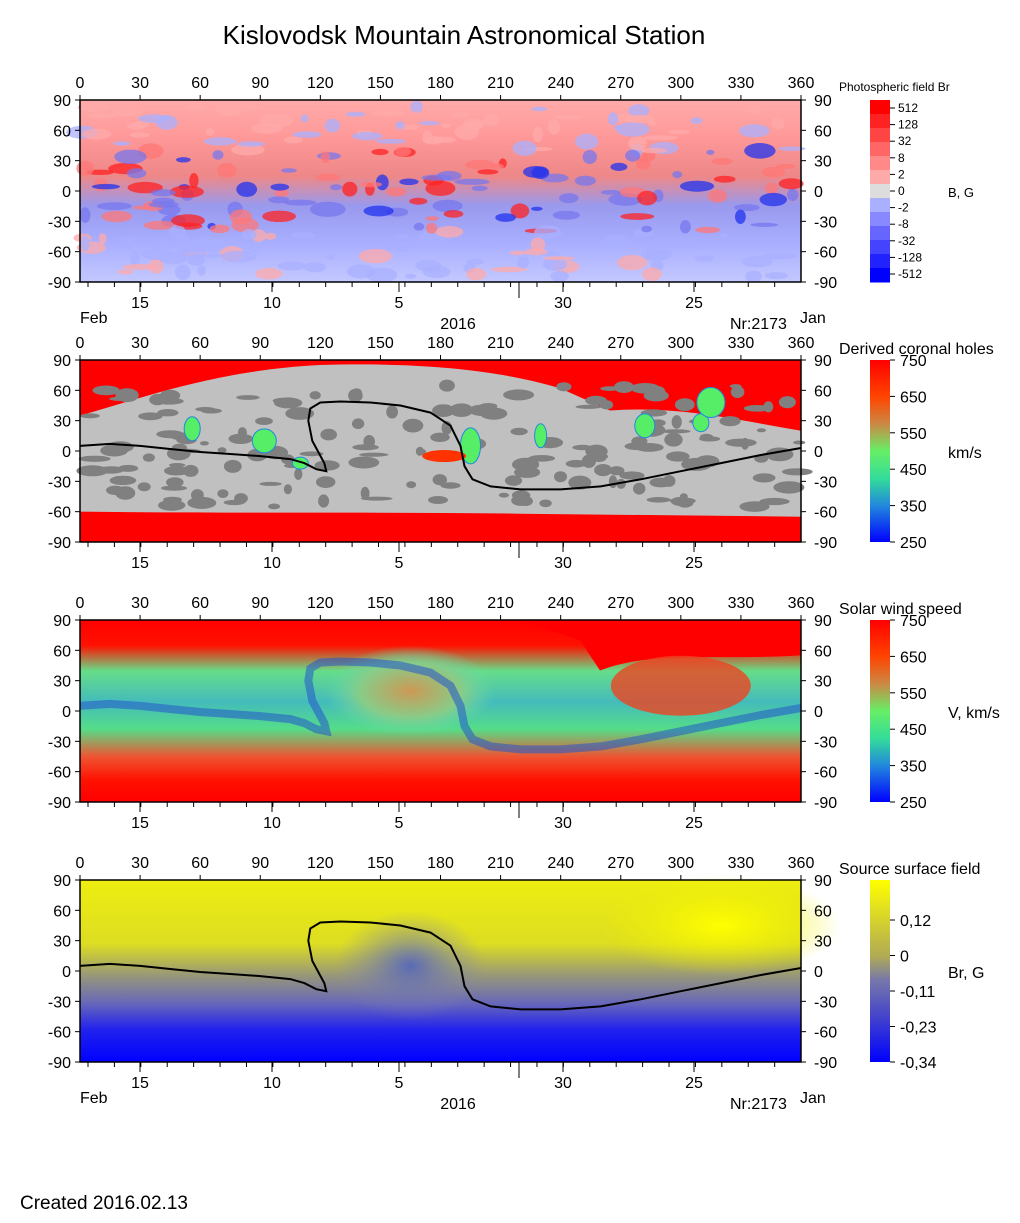 The width and height of the screenshot is (1020, 1223). What do you see at coordinates (444, 456) in the screenshot?
I see `coronal-hole-core` at bounding box center [444, 456].